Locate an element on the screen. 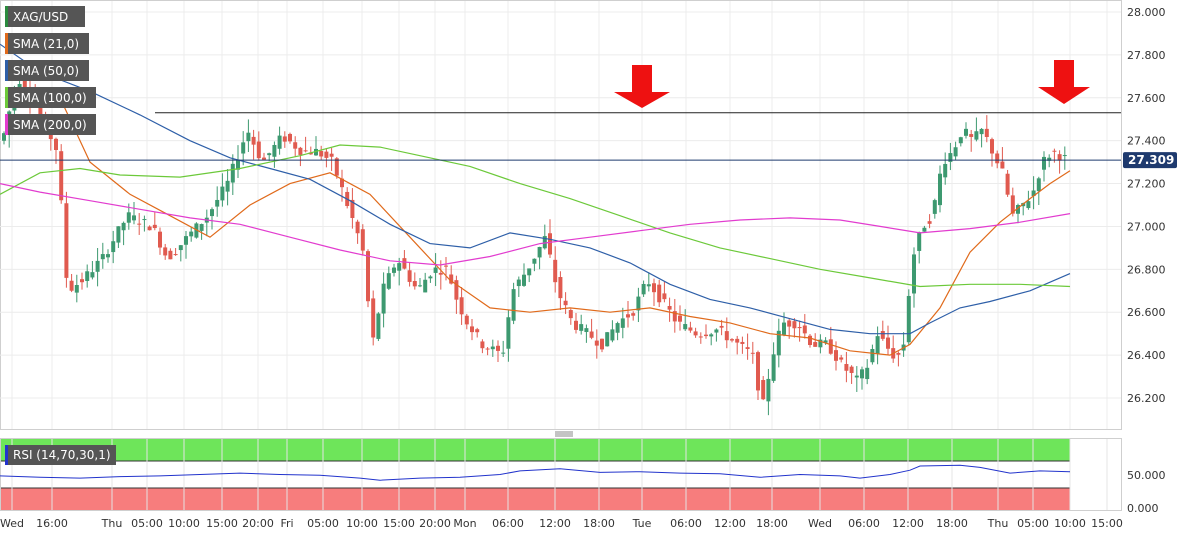 The image size is (1194, 536). legend-sma-21: SMA (21,0) is located at coordinates (47, 43).